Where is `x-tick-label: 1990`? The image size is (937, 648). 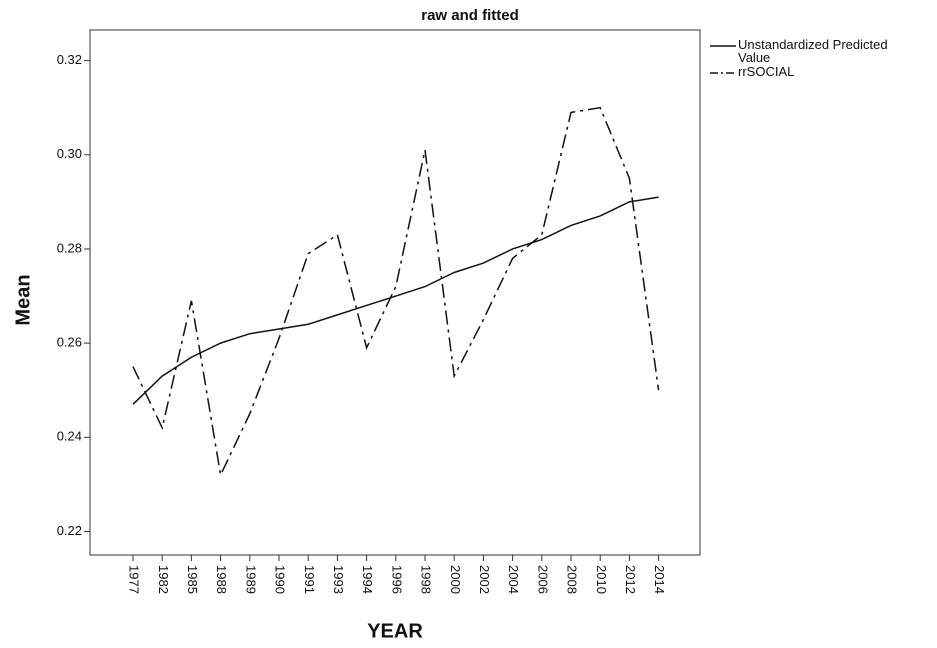 x-tick-label: 1990 is located at coordinates (280, 579).